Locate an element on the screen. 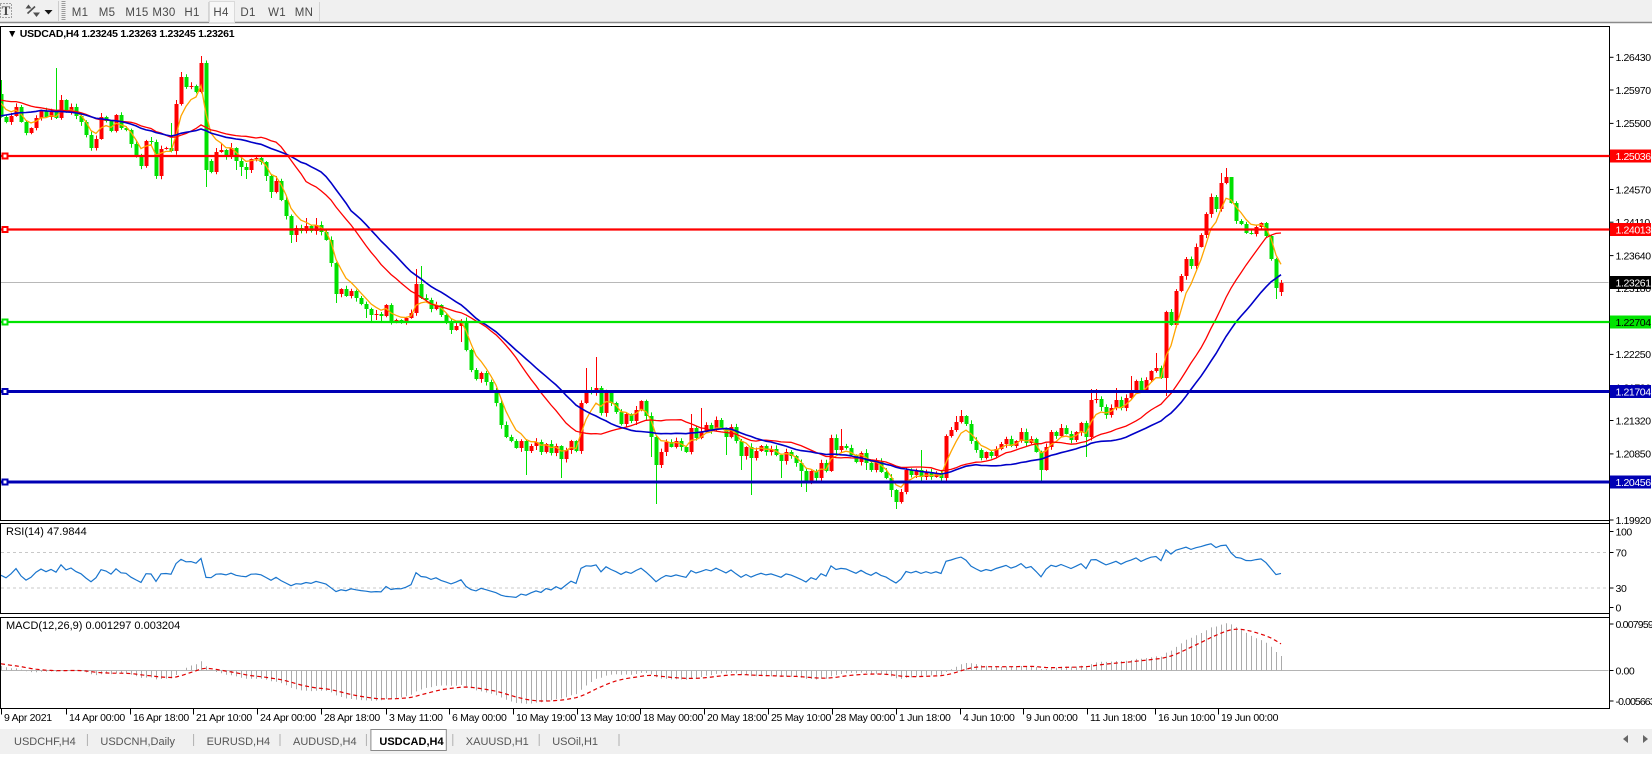 This screenshot has width=1652, height=759. svg-text: D1 is located at coordinates (247, 13).